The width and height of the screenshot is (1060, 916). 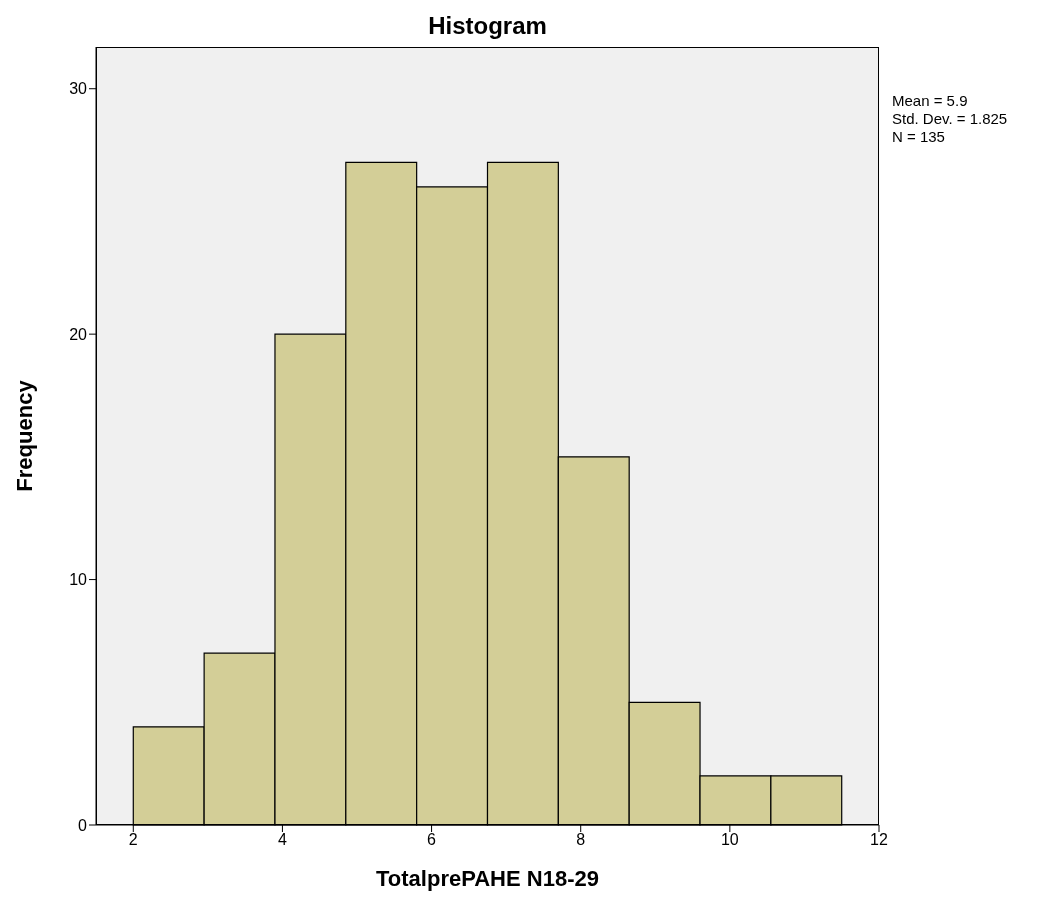 I want to click on x-tick-label: 6, so click(x=432, y=840).